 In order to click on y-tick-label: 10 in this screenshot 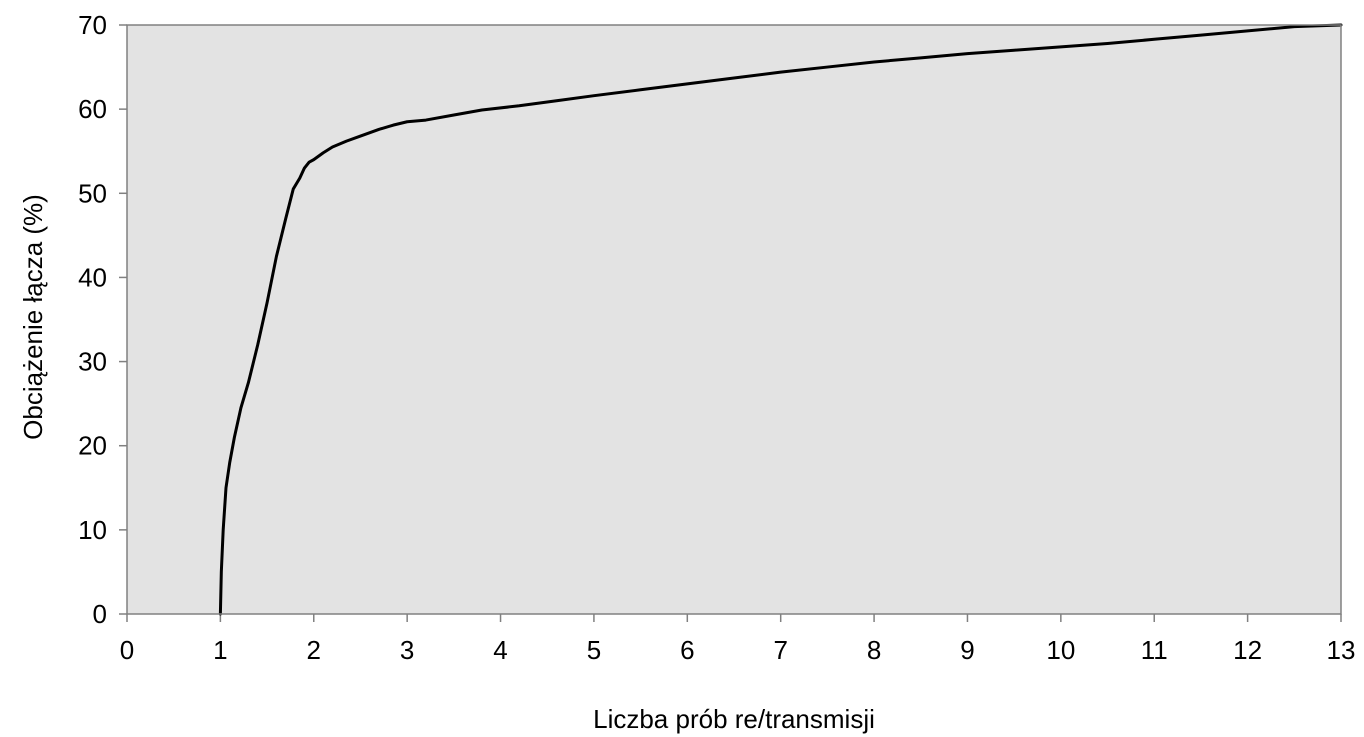, I will do `click(92, 530)`.